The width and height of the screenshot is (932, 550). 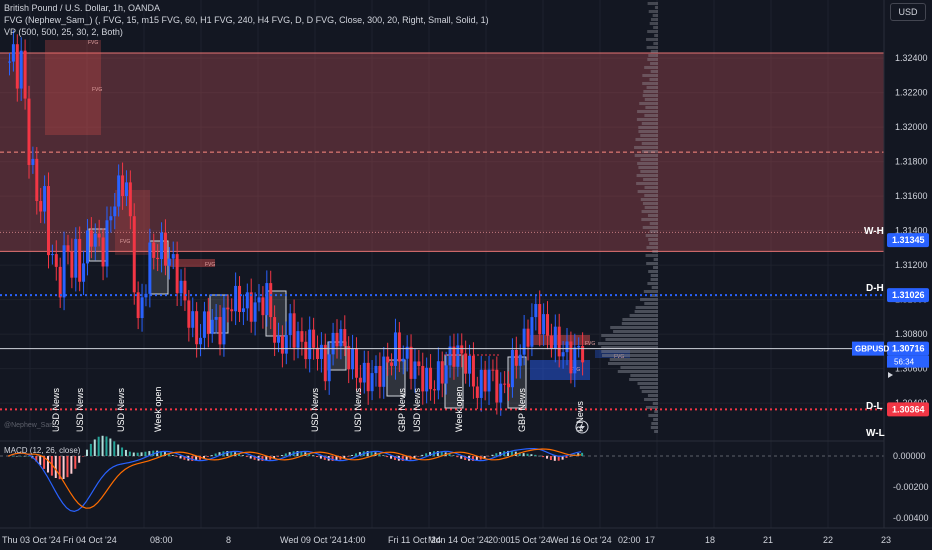 What do you see at coordinates (908, 349) in the screenshot?
I see `current-price-tag: 1.30716` at bounding box center [908, 349].